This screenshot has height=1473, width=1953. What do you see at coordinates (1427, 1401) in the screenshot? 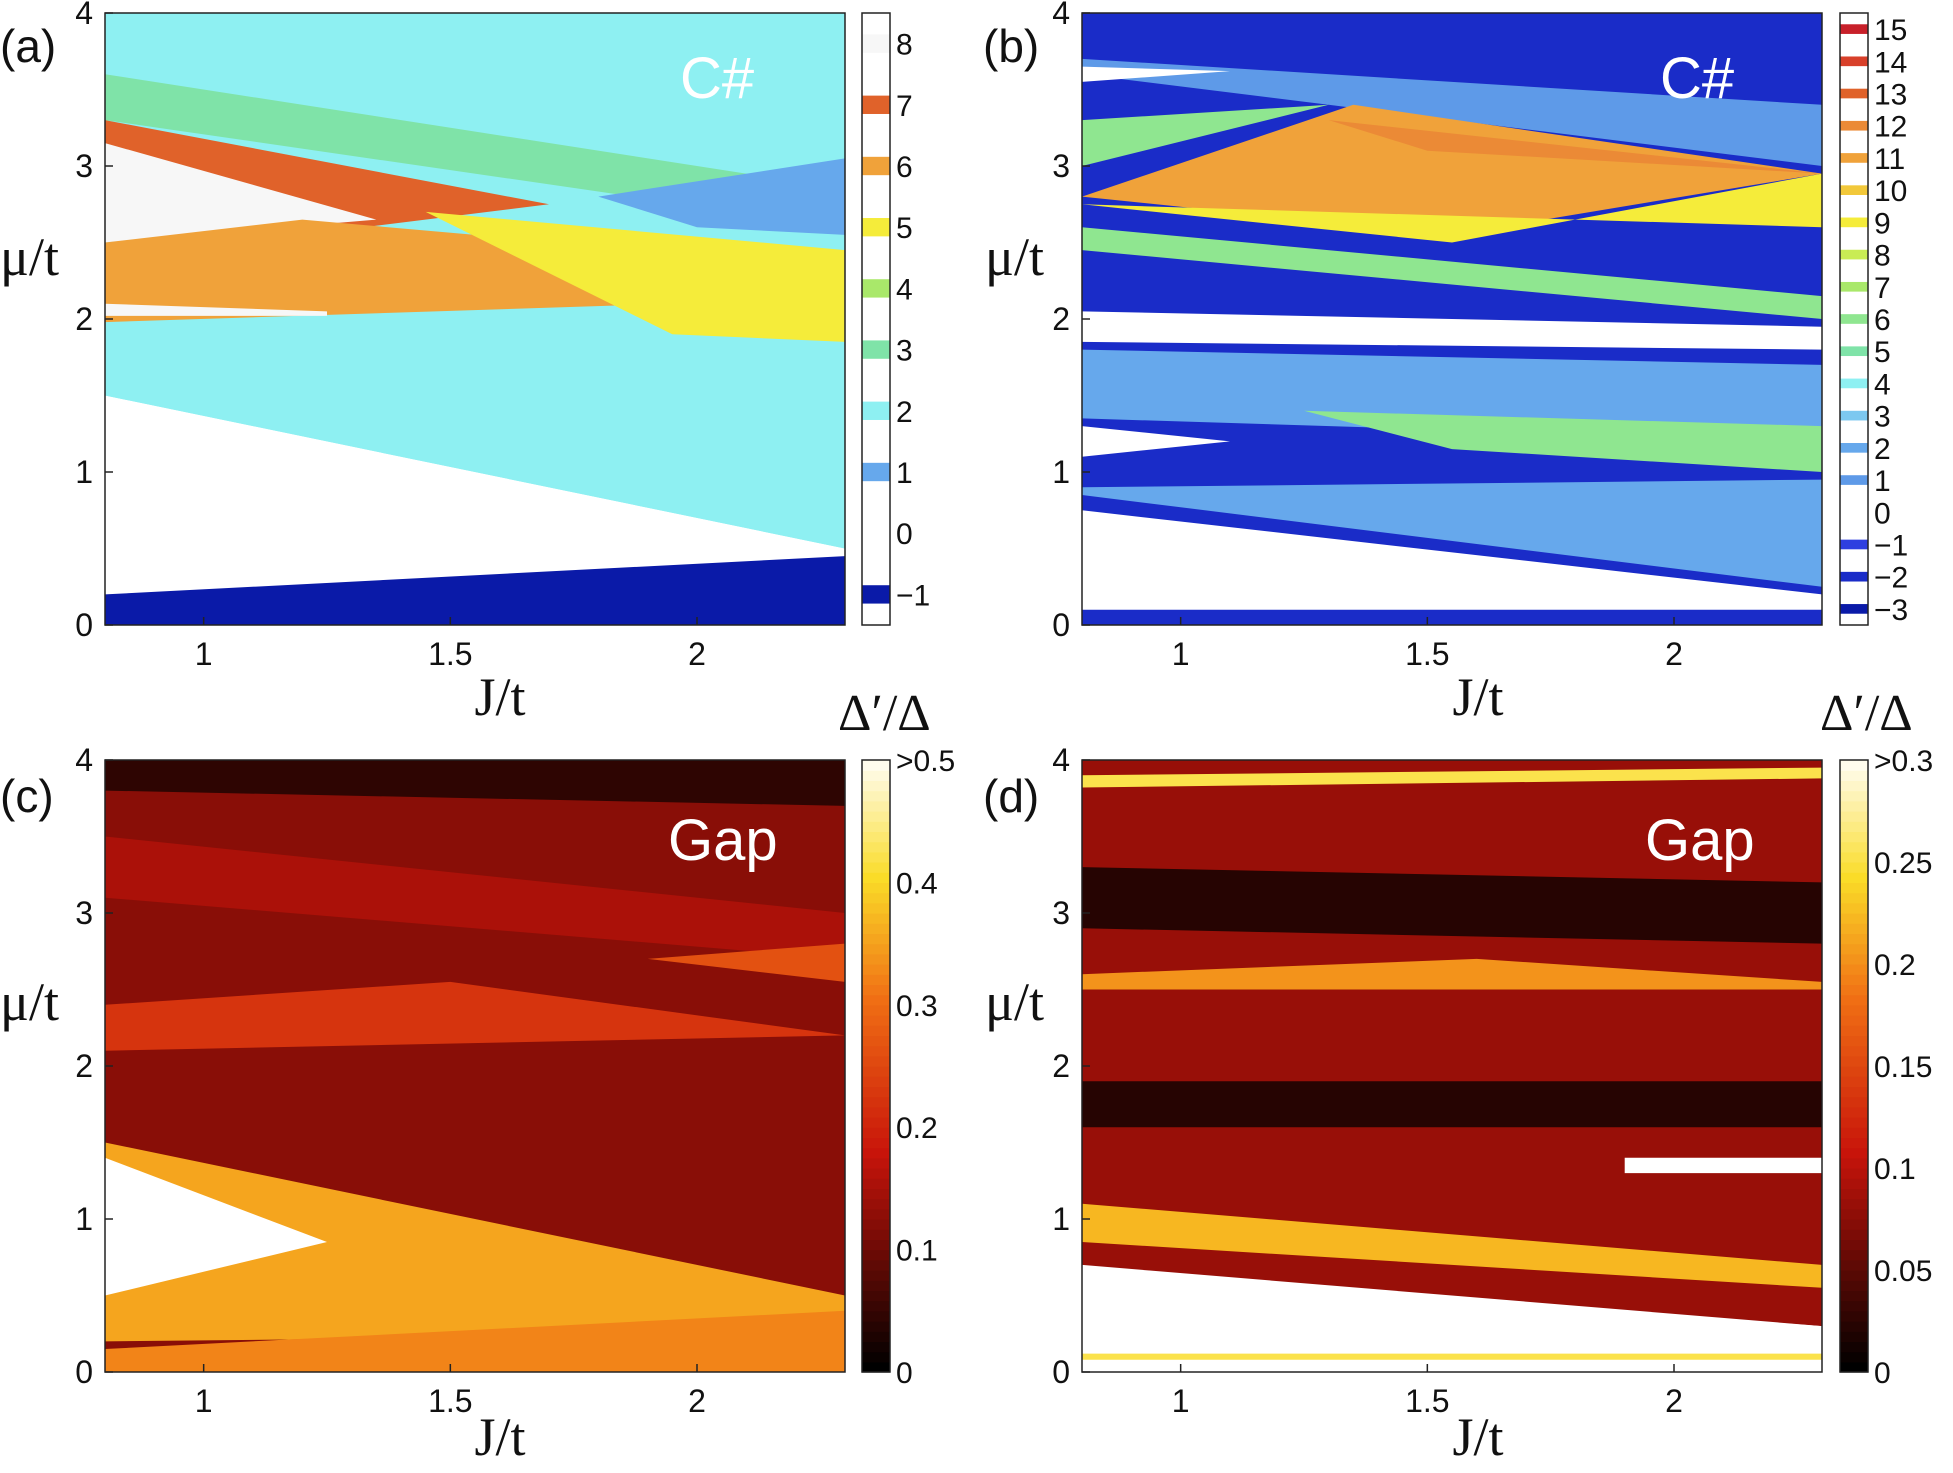
I see `x-tick-label: 1.5` at bounding box center [1427, 1401].